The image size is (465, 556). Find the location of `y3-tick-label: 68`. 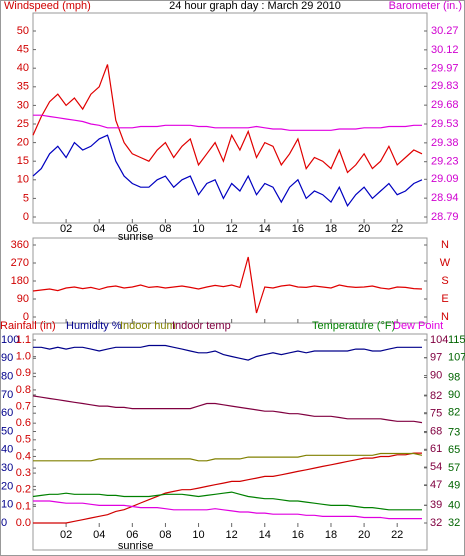

y3-tick-label: 68 is located at coordinates (436, 431).